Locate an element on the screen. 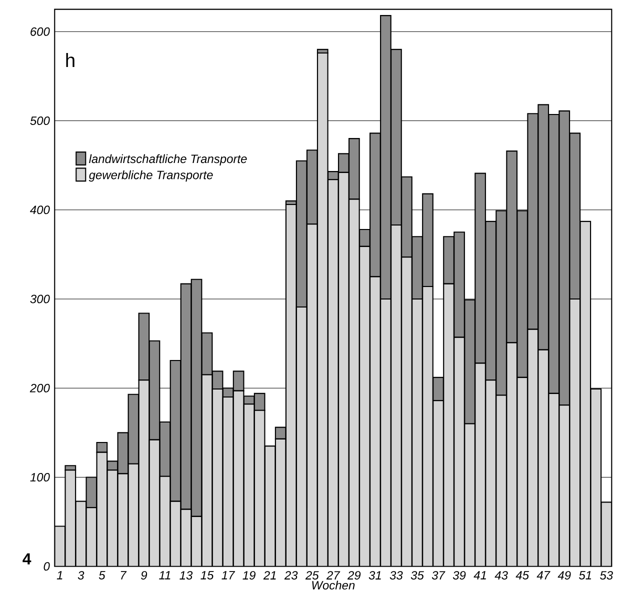  x-tick-label: 3 is located at coordinates (81, 575).